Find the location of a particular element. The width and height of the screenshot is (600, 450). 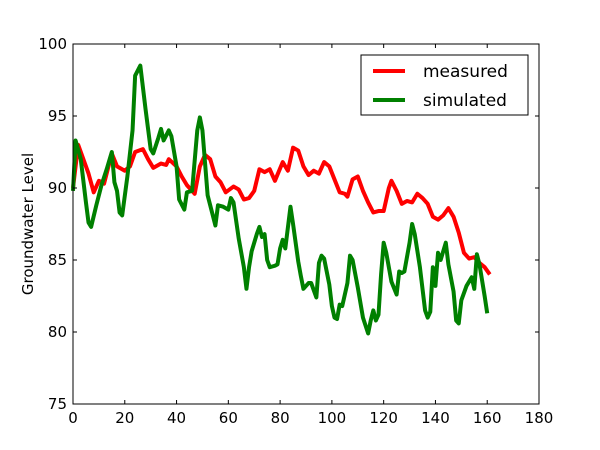

legend-label: simulated is located at coordinates (465, 101).